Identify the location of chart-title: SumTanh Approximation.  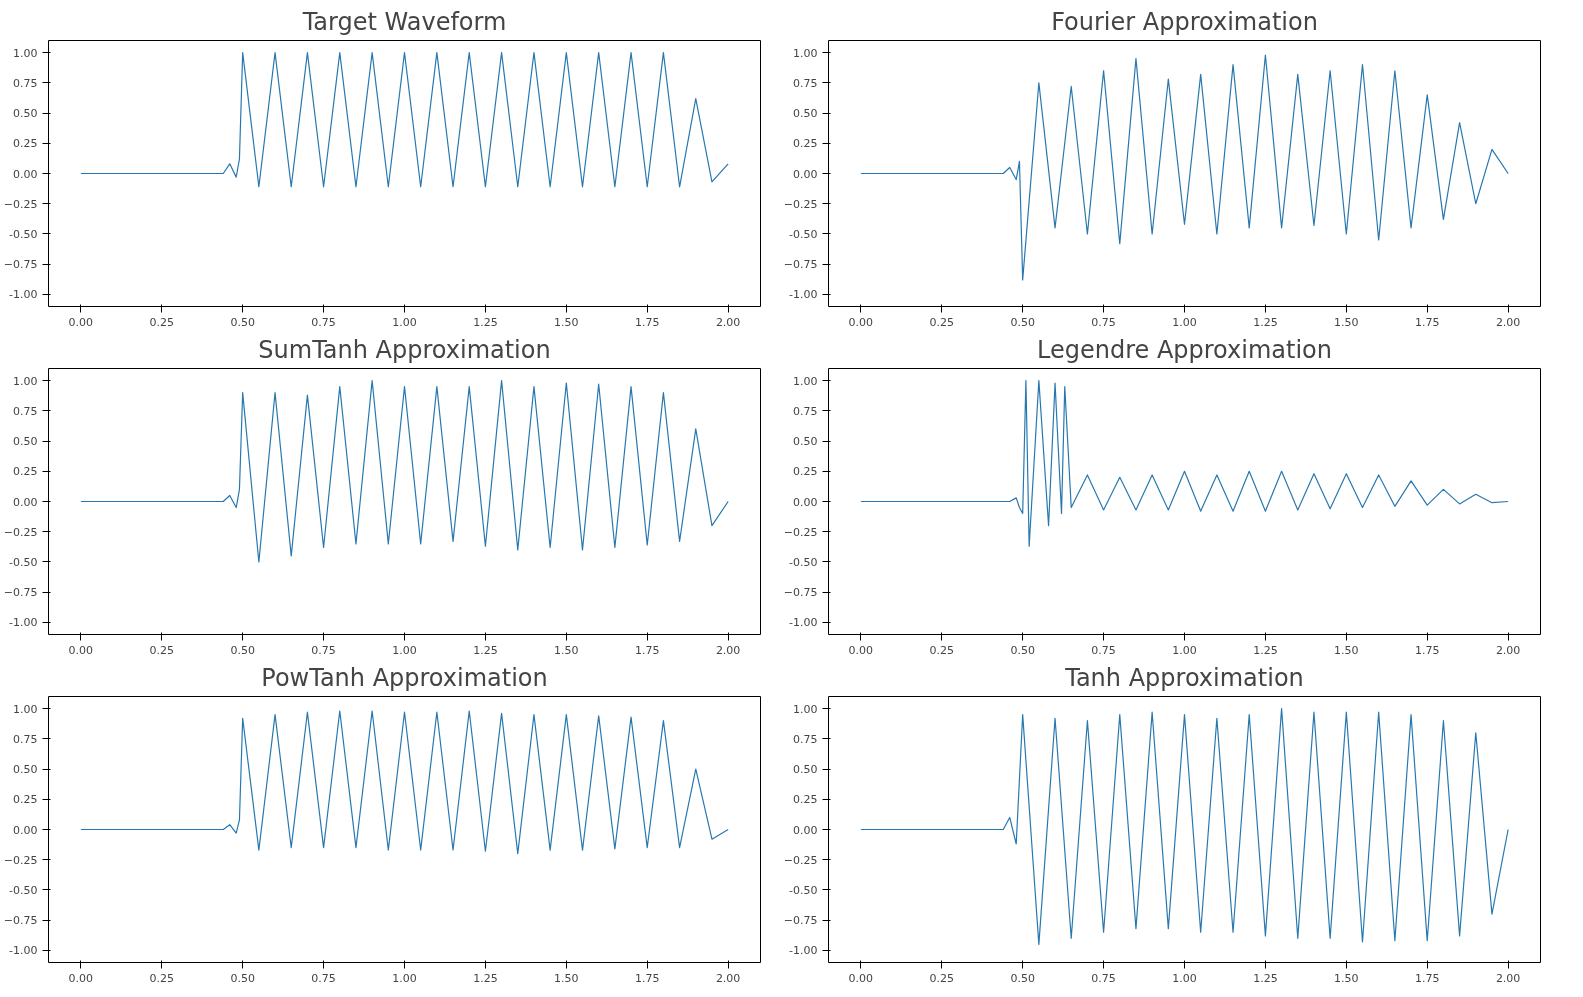
(404, 349).